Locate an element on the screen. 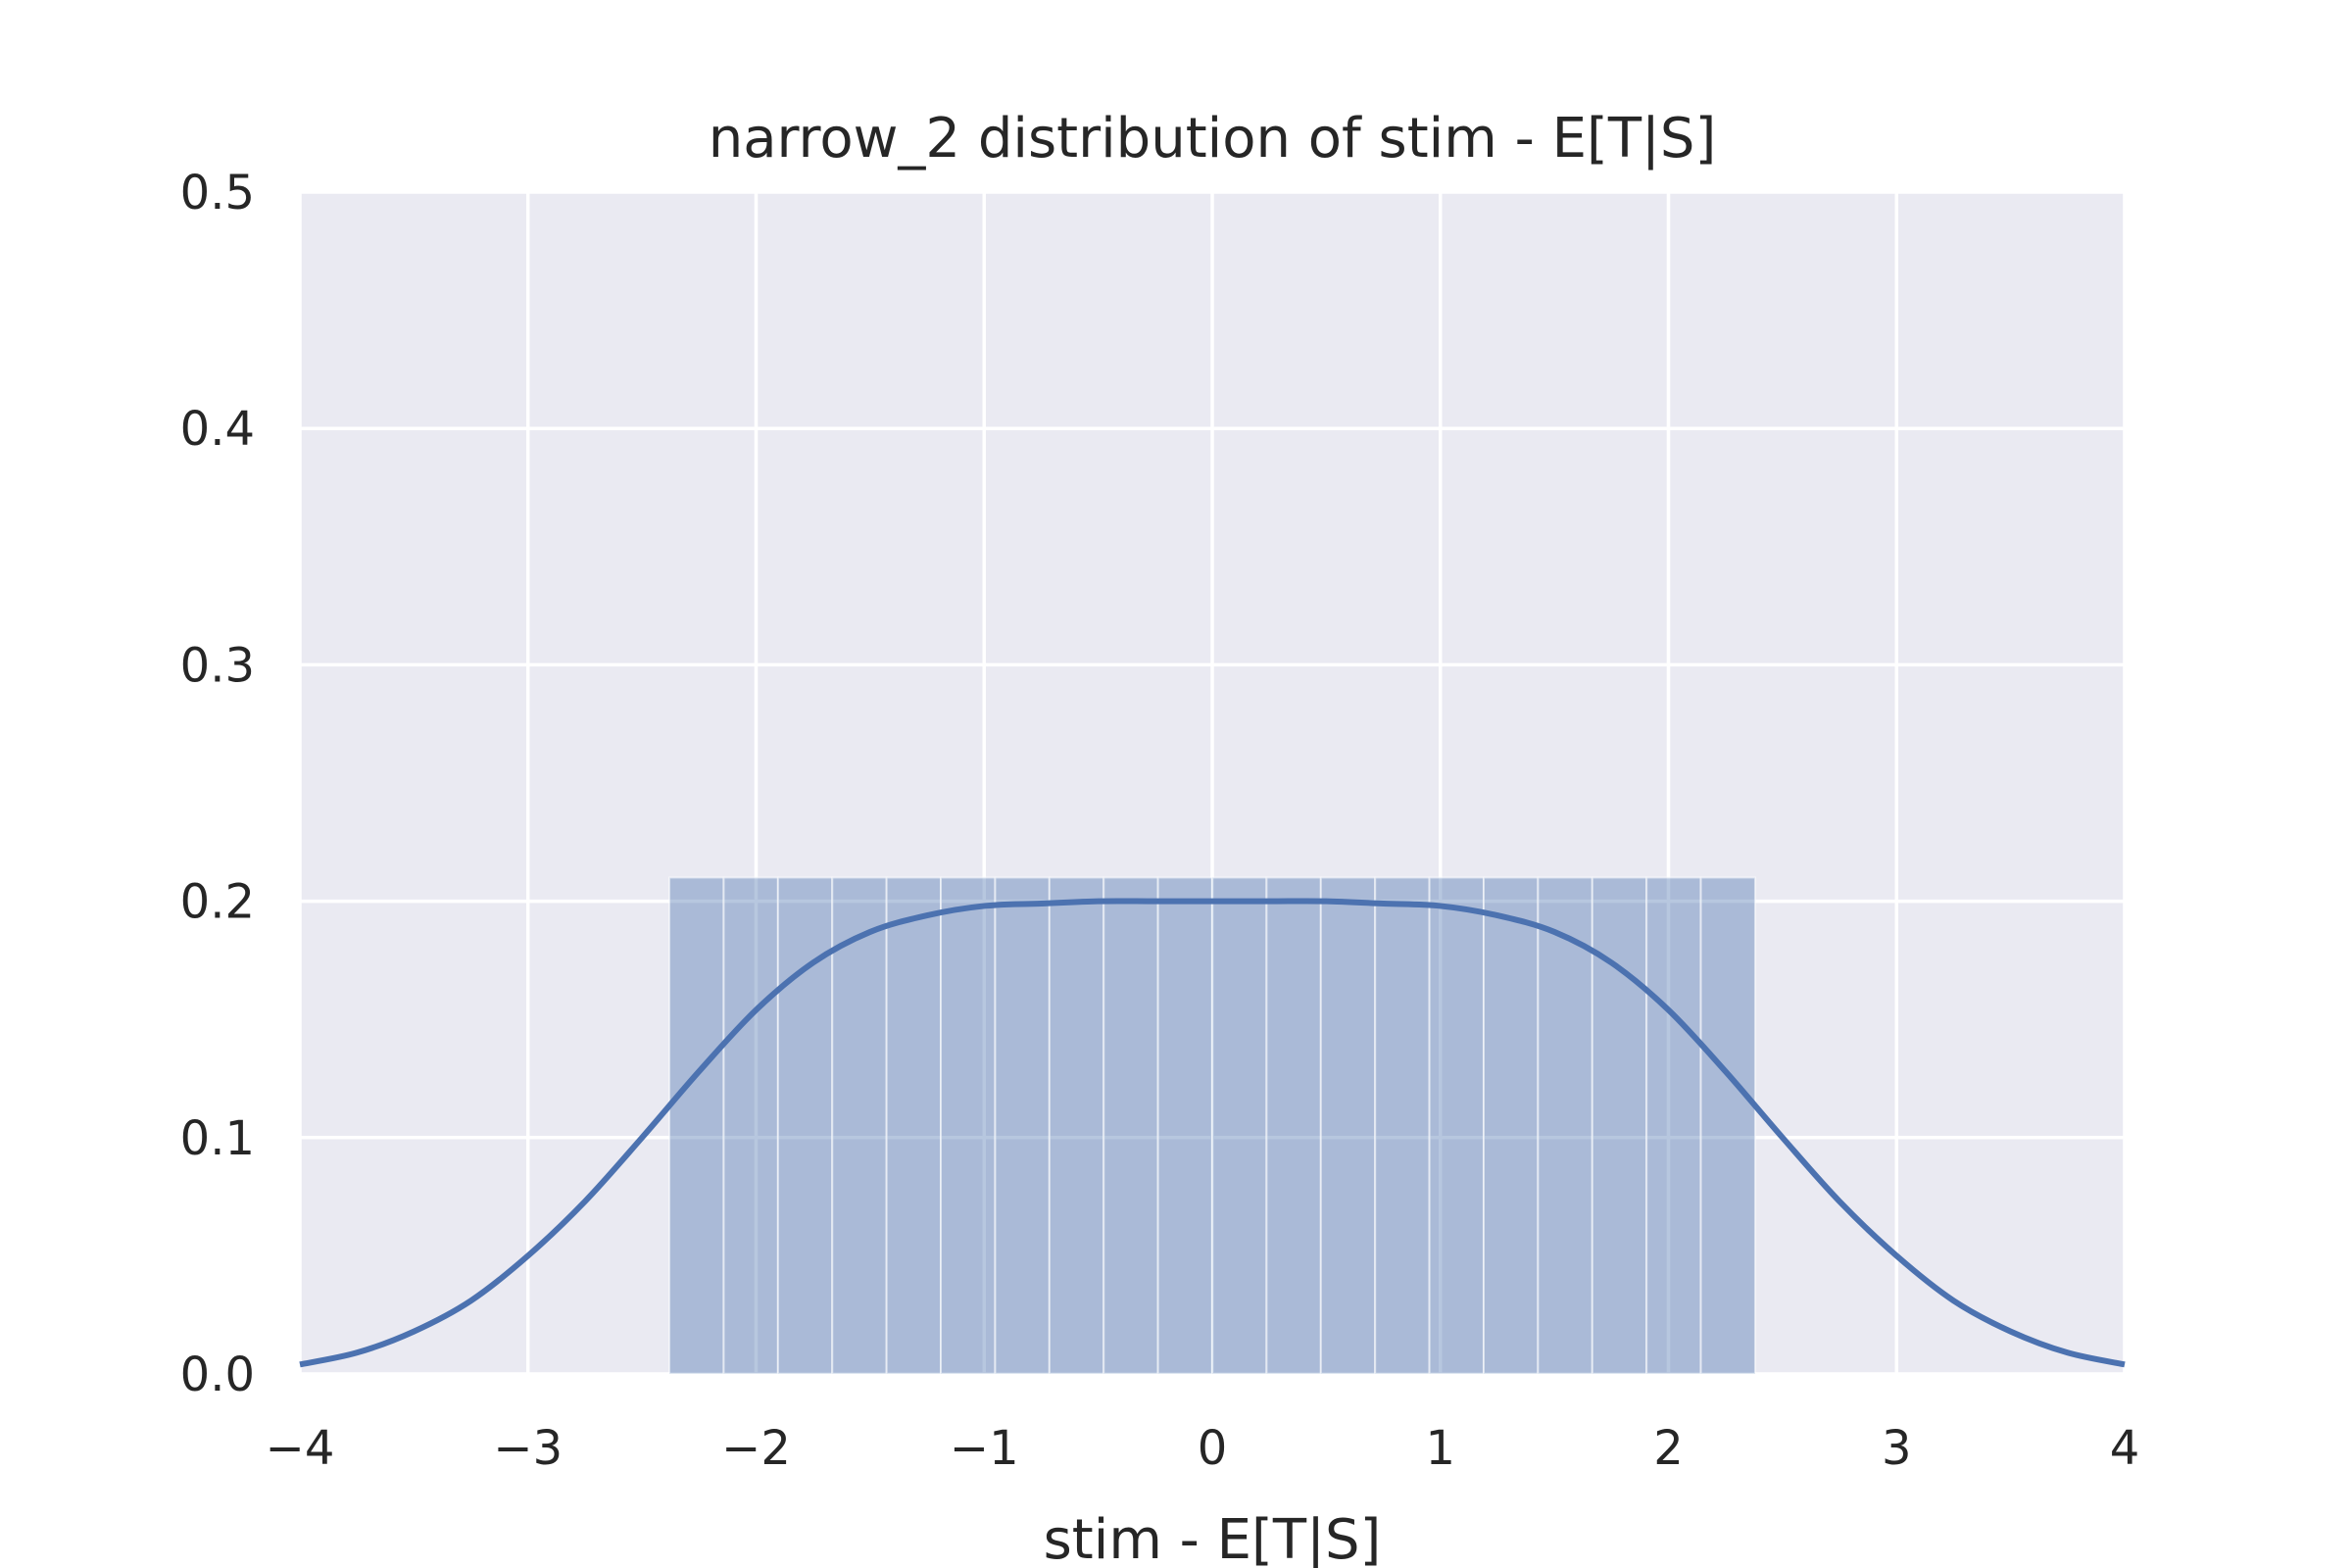 This screenshot has width=2352, height=1568. y-axis-ticks: 0.0 0.1 0.2 0.3 0.4 0.5 is located at coordinates (217, 784).